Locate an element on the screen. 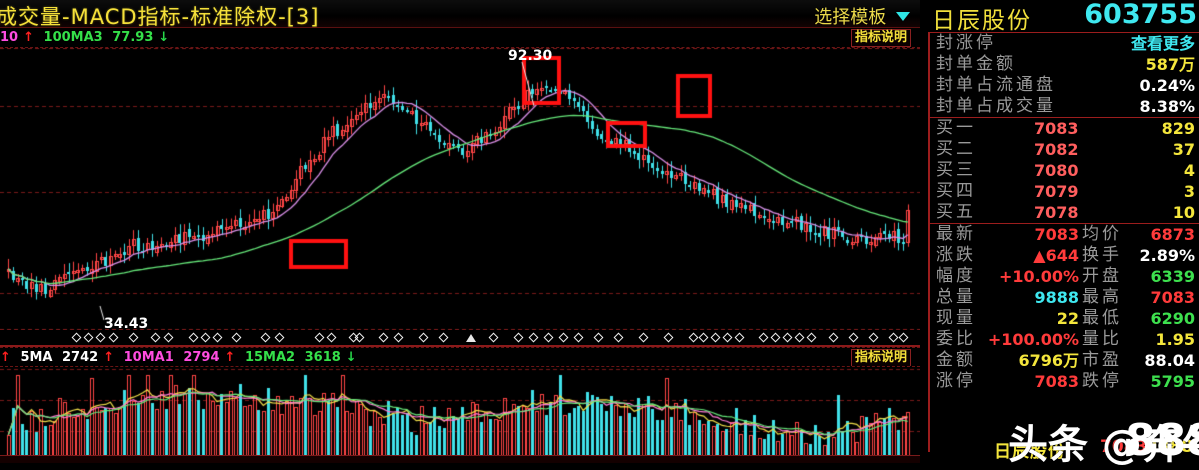 The height and width of the screenshot is (470, 1199). volume-indicator-legend: ↑ 5MA 2742 ↑ 10MA1 2794 ↑ 15MA2 3618 ↓ 指标说明 is located at coordinates (460, 357).